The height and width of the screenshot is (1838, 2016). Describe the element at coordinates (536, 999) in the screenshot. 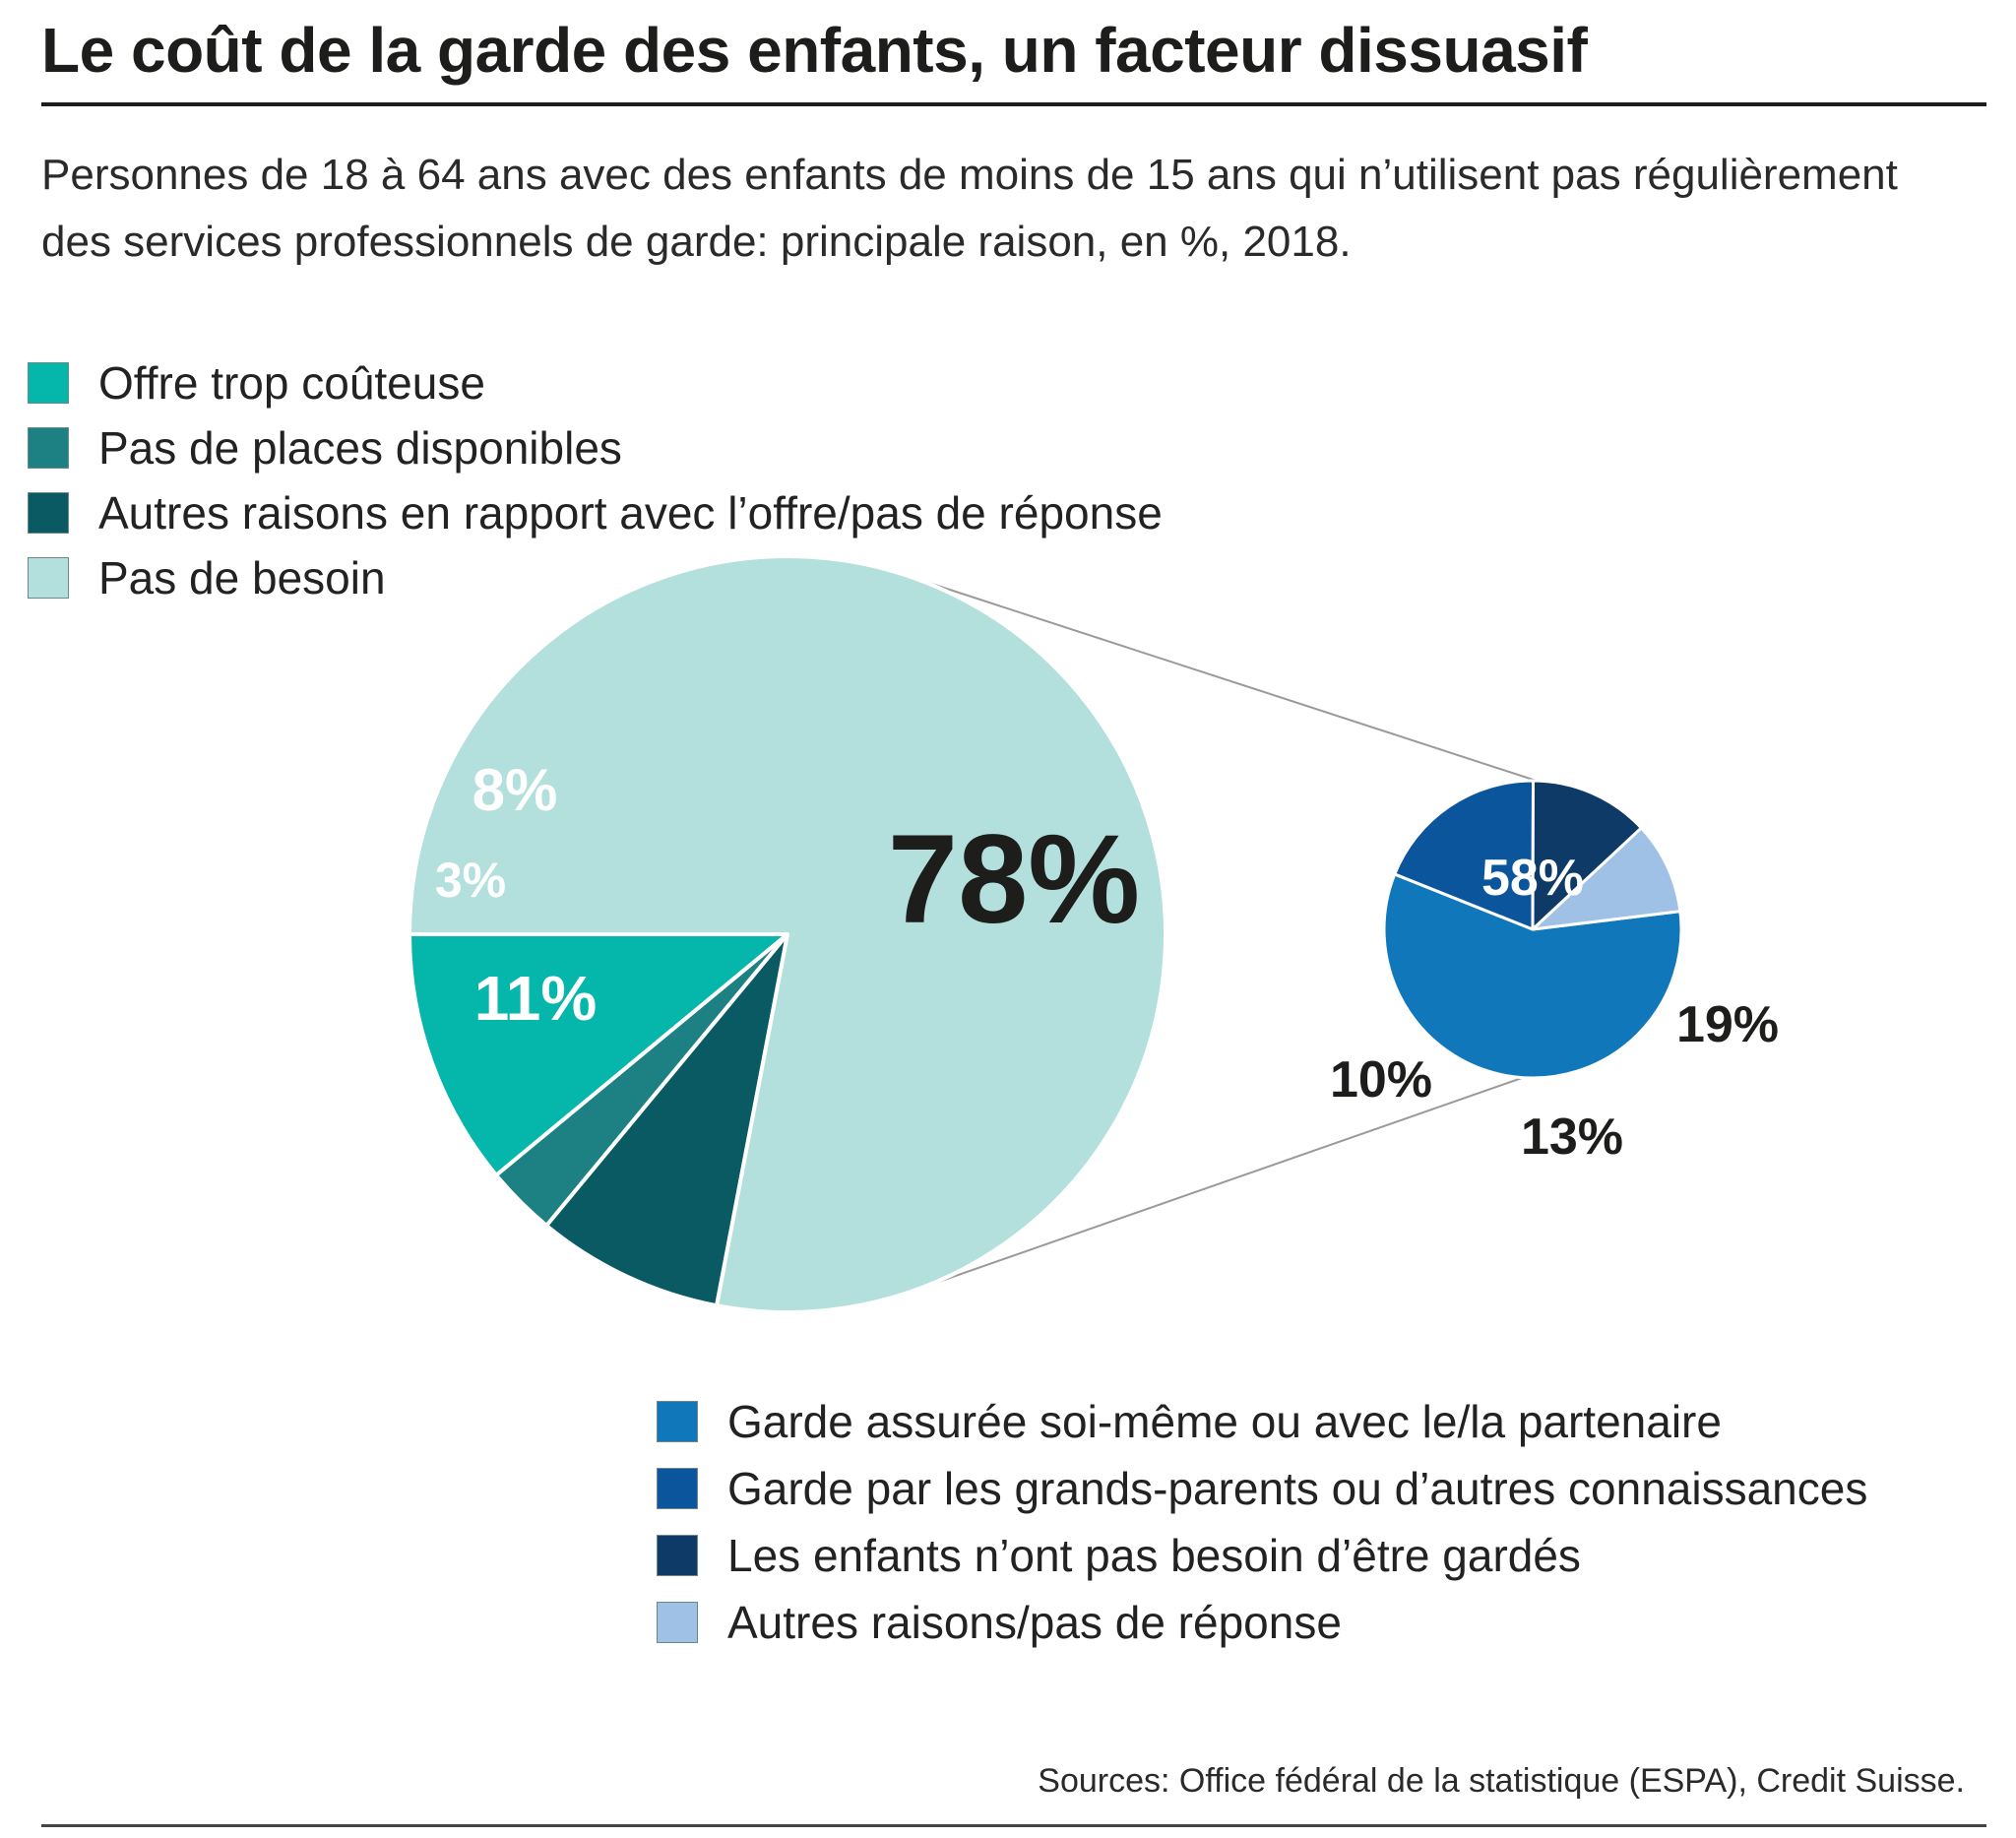

I see `slice-label: 11%` at that location.